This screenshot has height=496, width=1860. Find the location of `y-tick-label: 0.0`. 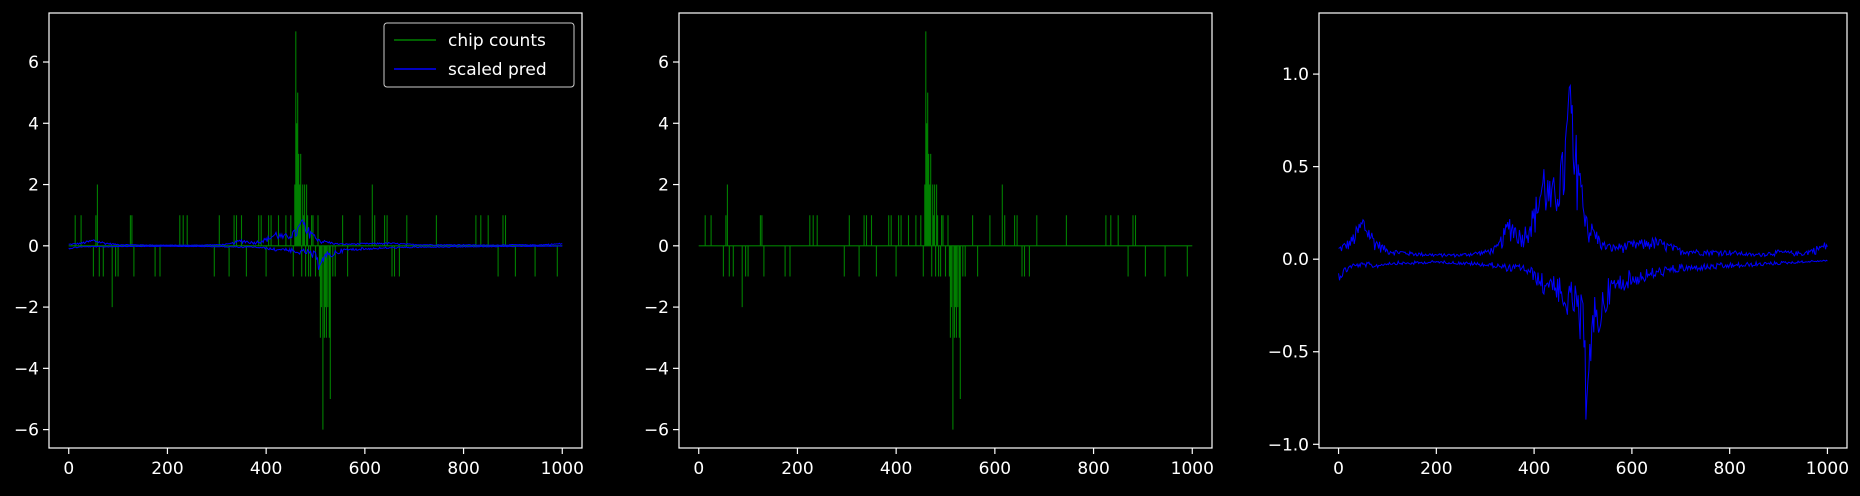

y-tick-label: 0.0 is located at coordinates (1295, 260).